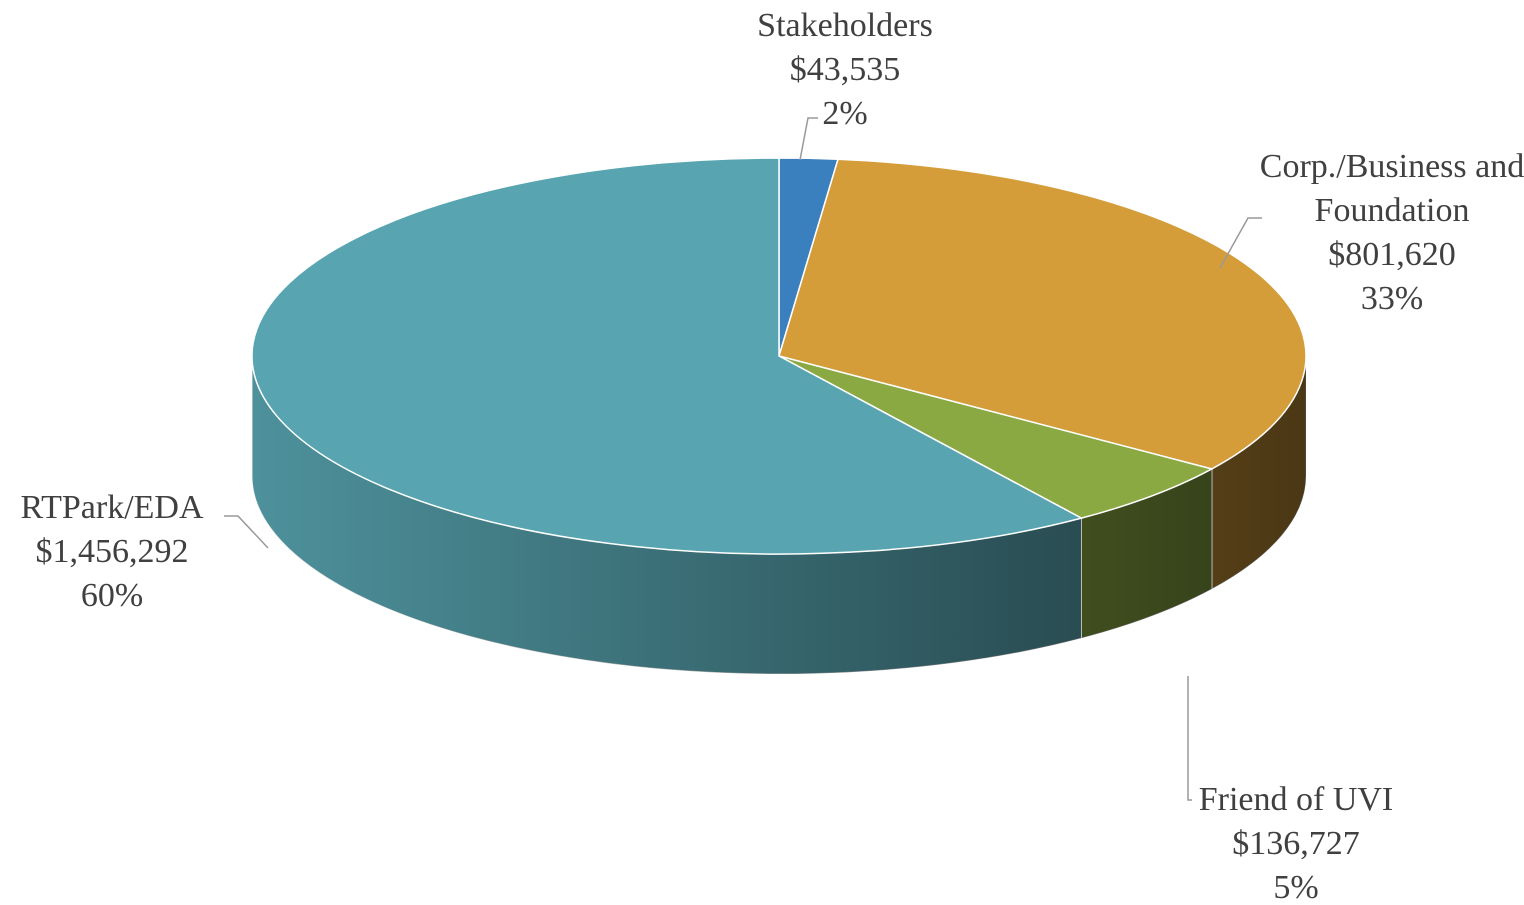 This screenshot has height=905, width=1524. I want to click on percent-label: 33%, so click(1392, 298).